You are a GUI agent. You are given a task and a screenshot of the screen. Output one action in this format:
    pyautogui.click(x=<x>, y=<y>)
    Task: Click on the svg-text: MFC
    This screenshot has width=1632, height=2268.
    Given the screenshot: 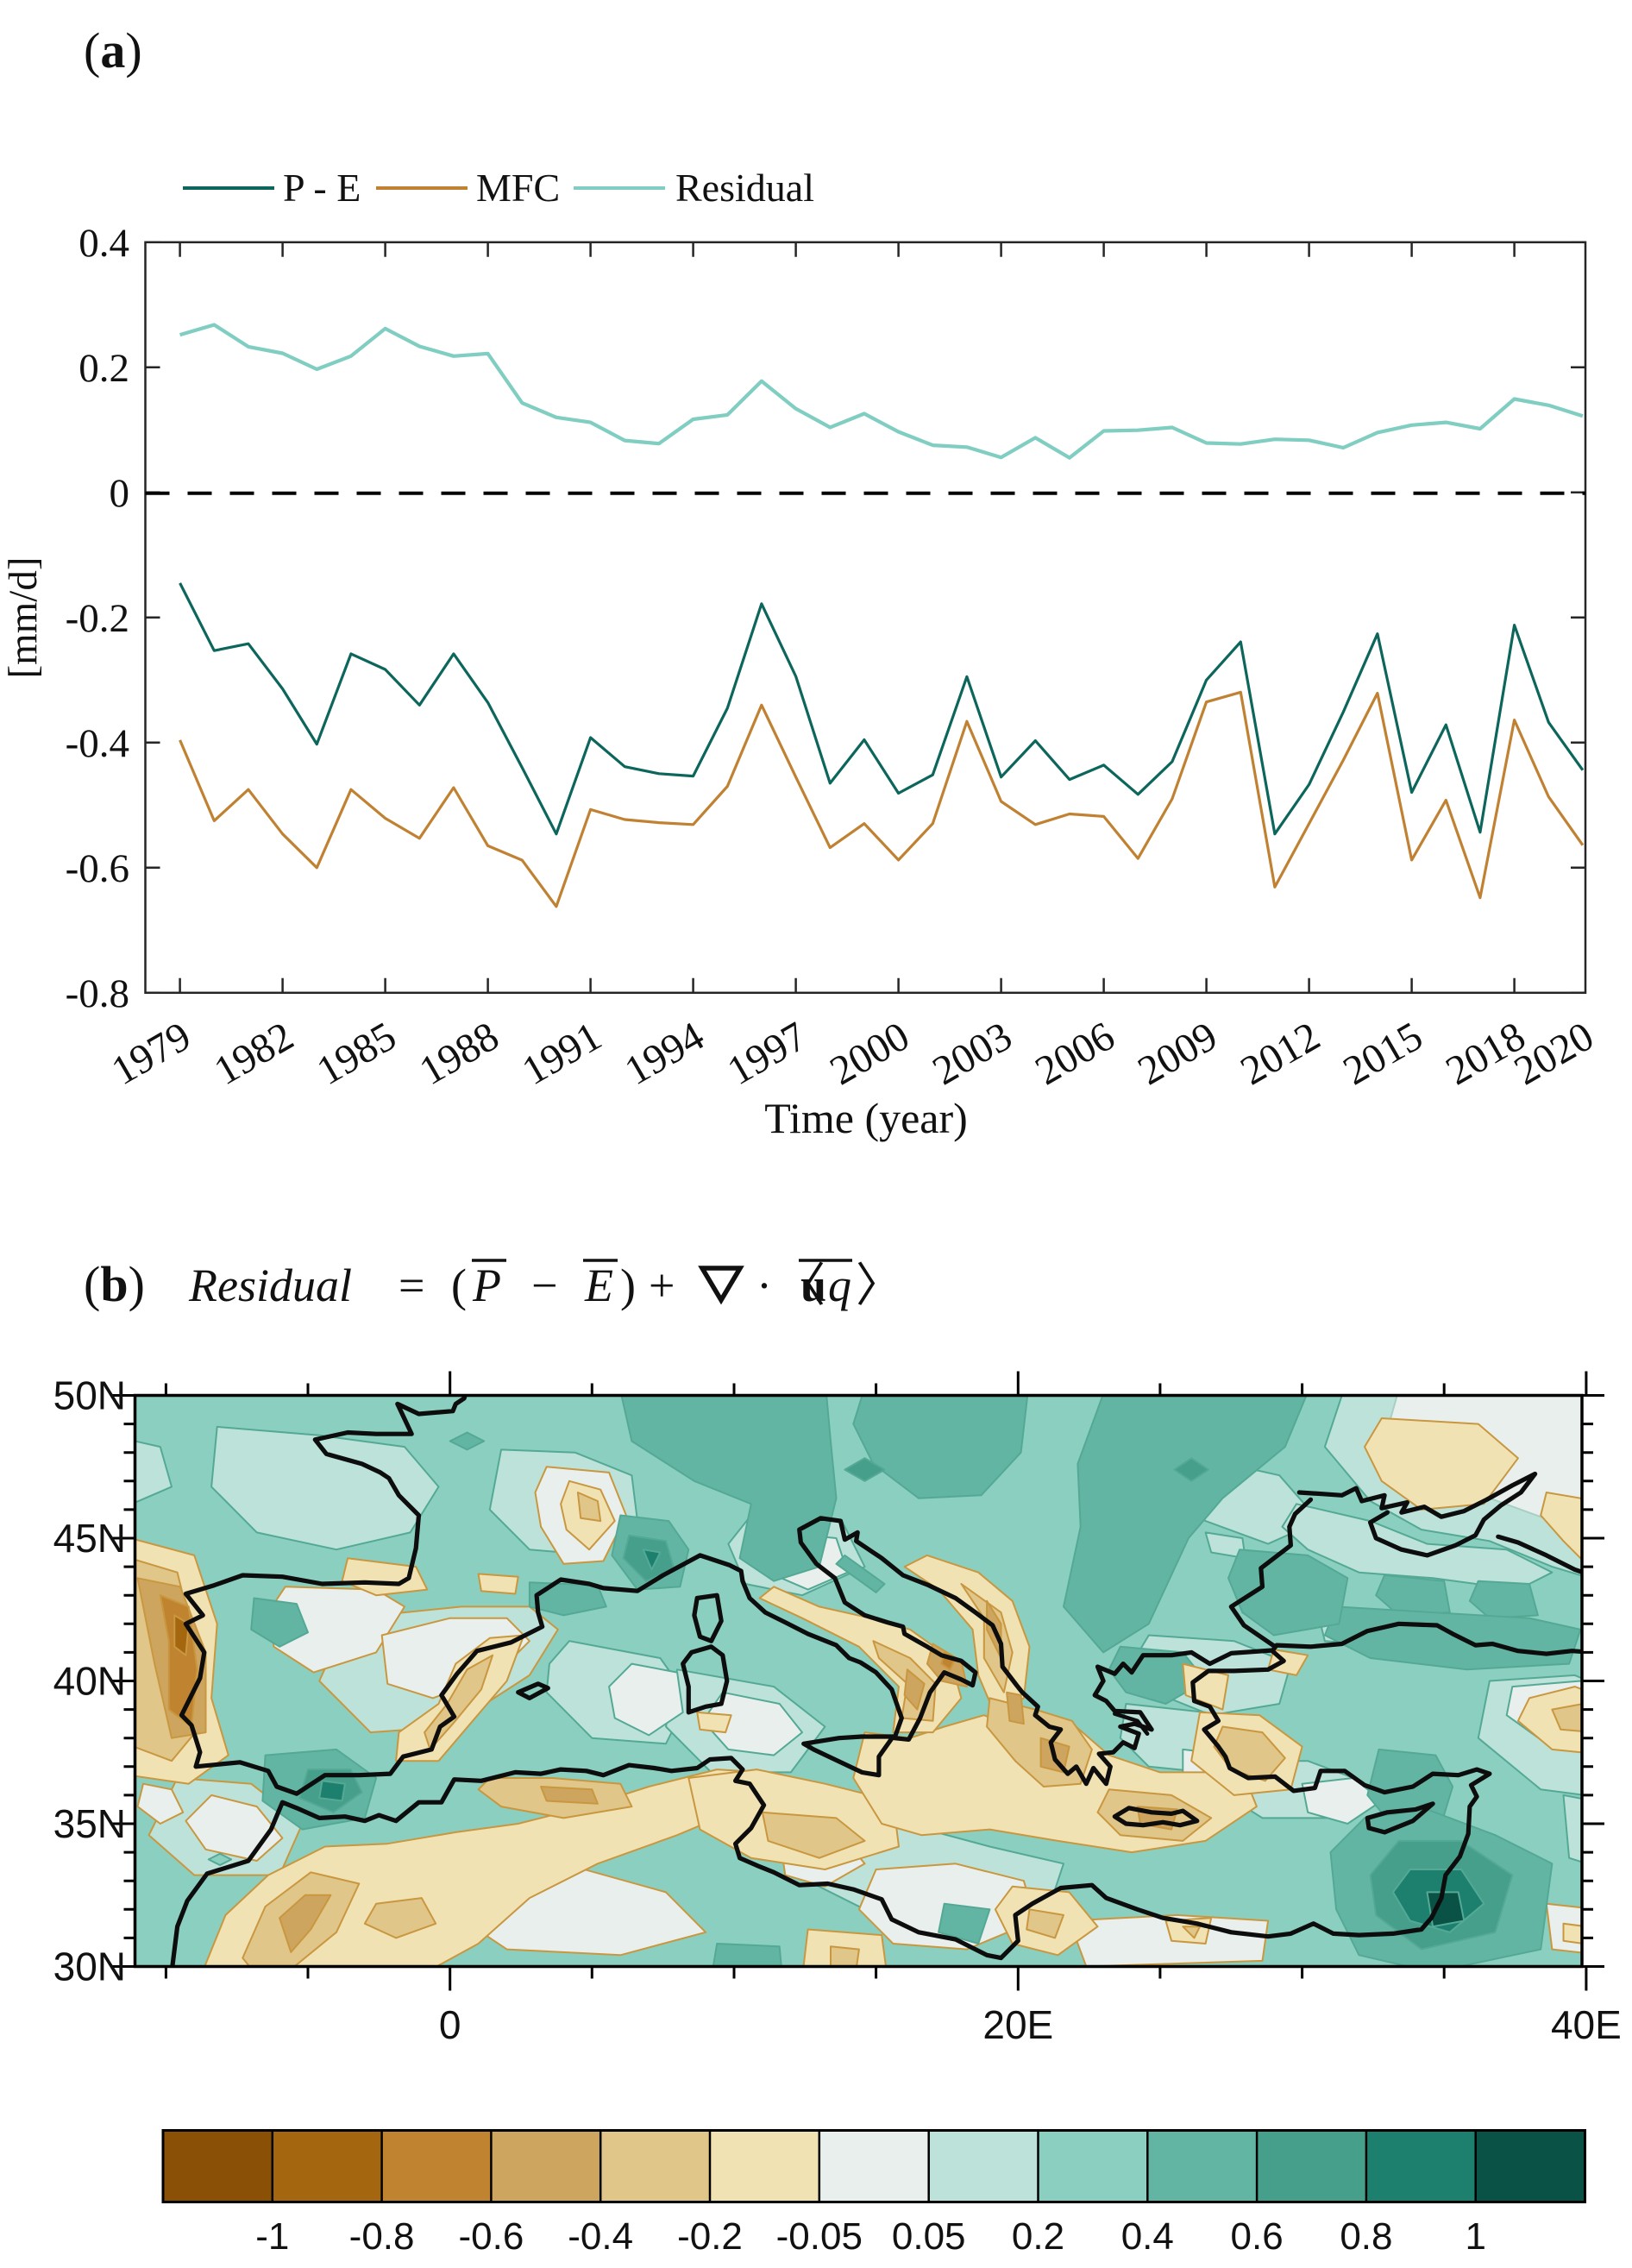 What is the action you would take?
    pyautogui.click(x=518, y=188)
    